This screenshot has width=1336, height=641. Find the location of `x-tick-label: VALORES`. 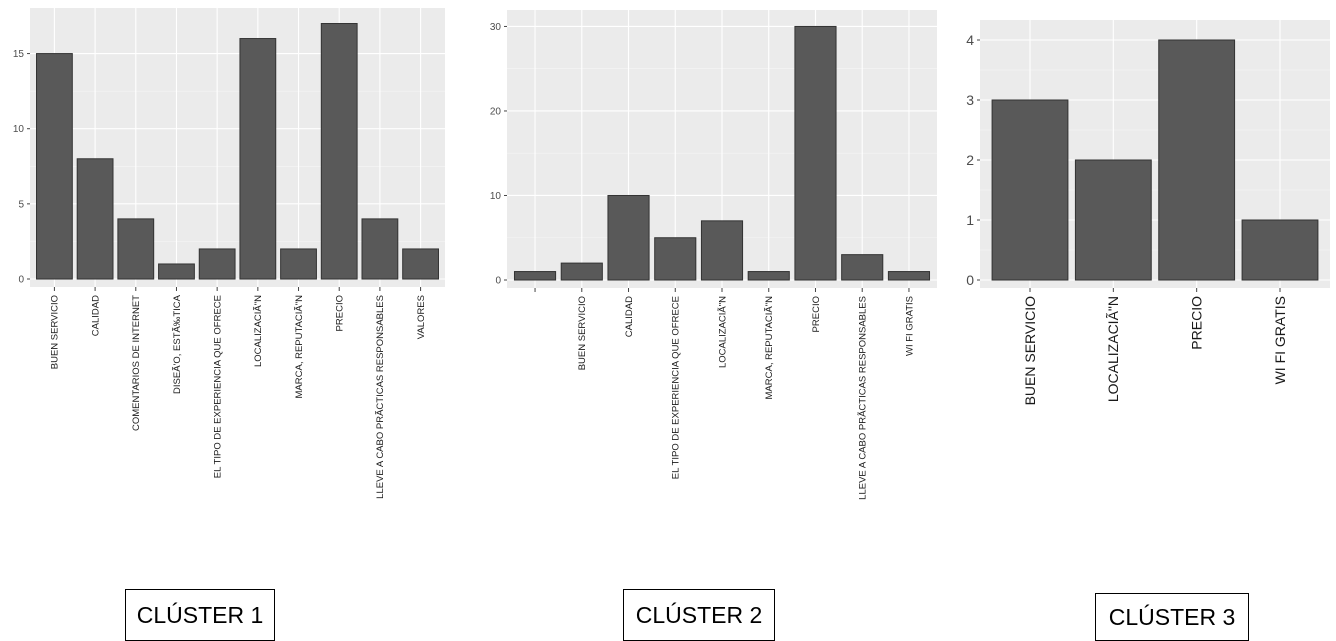

x-tick-label: VALORES is located at coordinates (421, 317).